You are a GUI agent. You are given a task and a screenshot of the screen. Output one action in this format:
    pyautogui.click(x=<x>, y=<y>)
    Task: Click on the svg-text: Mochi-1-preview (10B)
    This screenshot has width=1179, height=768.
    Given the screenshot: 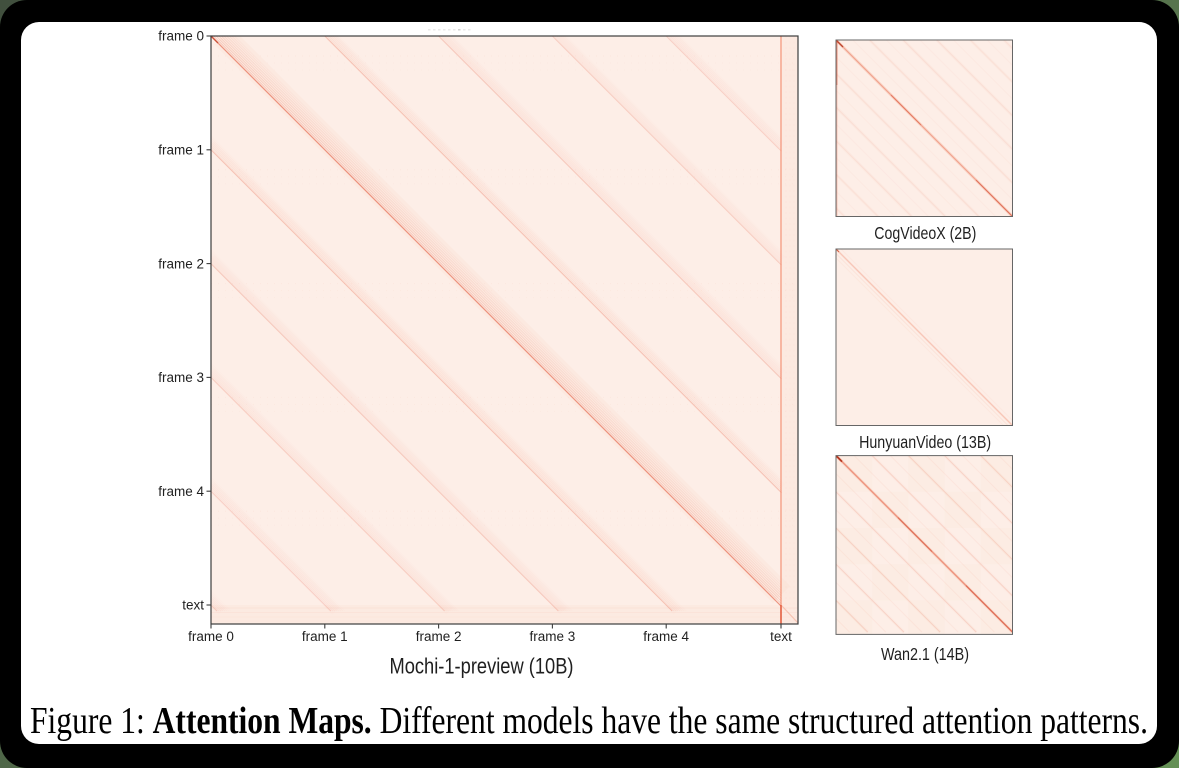 What is the action you would take?
    pyautogui.click(x=482, y=666)
    